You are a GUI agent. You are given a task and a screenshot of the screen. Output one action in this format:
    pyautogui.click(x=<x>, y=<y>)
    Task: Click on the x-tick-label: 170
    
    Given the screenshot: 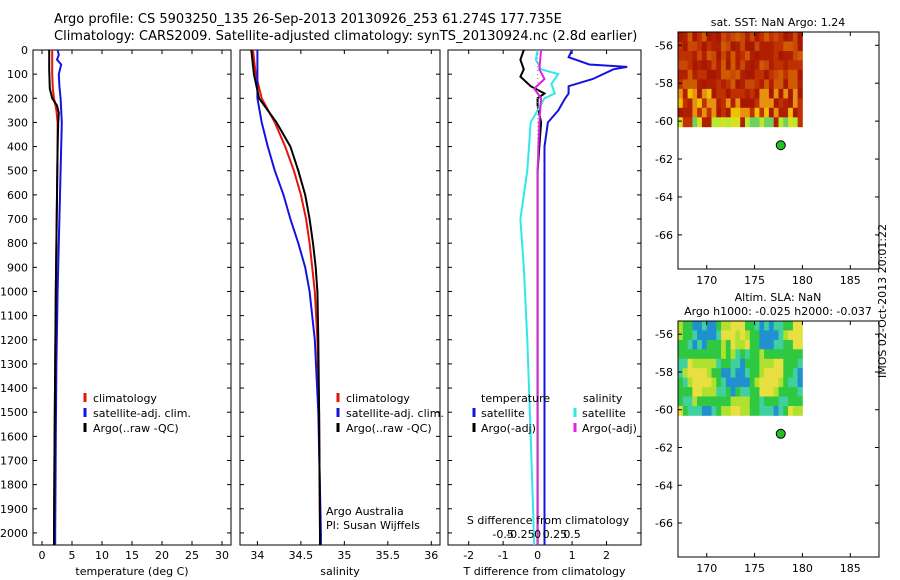 What is the action you would take?
    pyautogui.click(x=706, y=280)
    